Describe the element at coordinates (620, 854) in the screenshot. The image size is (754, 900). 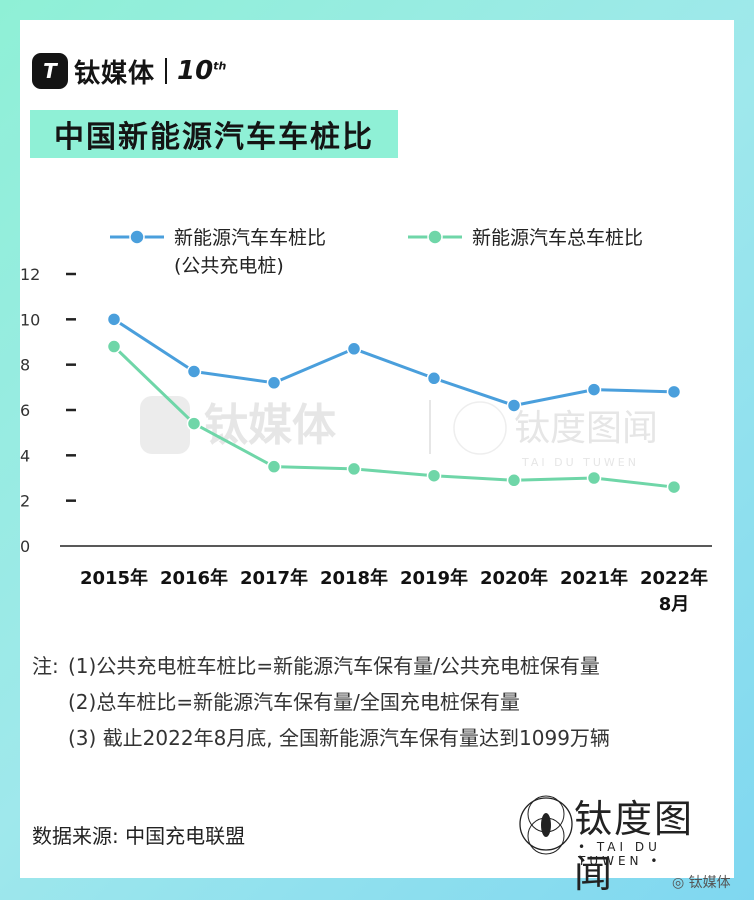
I see `tdtw-subtitle: • TAI DU TUWEN •` at that location.